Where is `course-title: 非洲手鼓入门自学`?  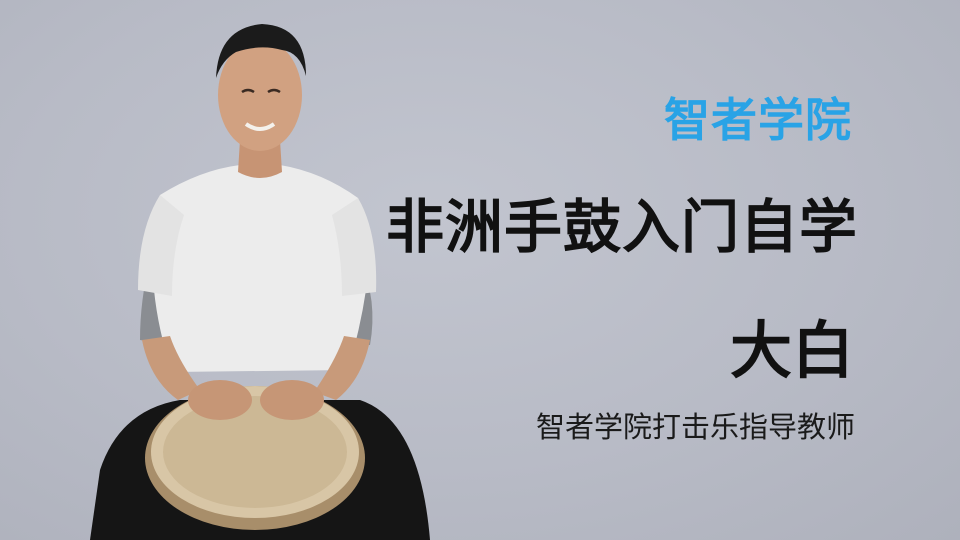 course-title: 非洲手鼓入门自学 is located at coordinates (622, 227).